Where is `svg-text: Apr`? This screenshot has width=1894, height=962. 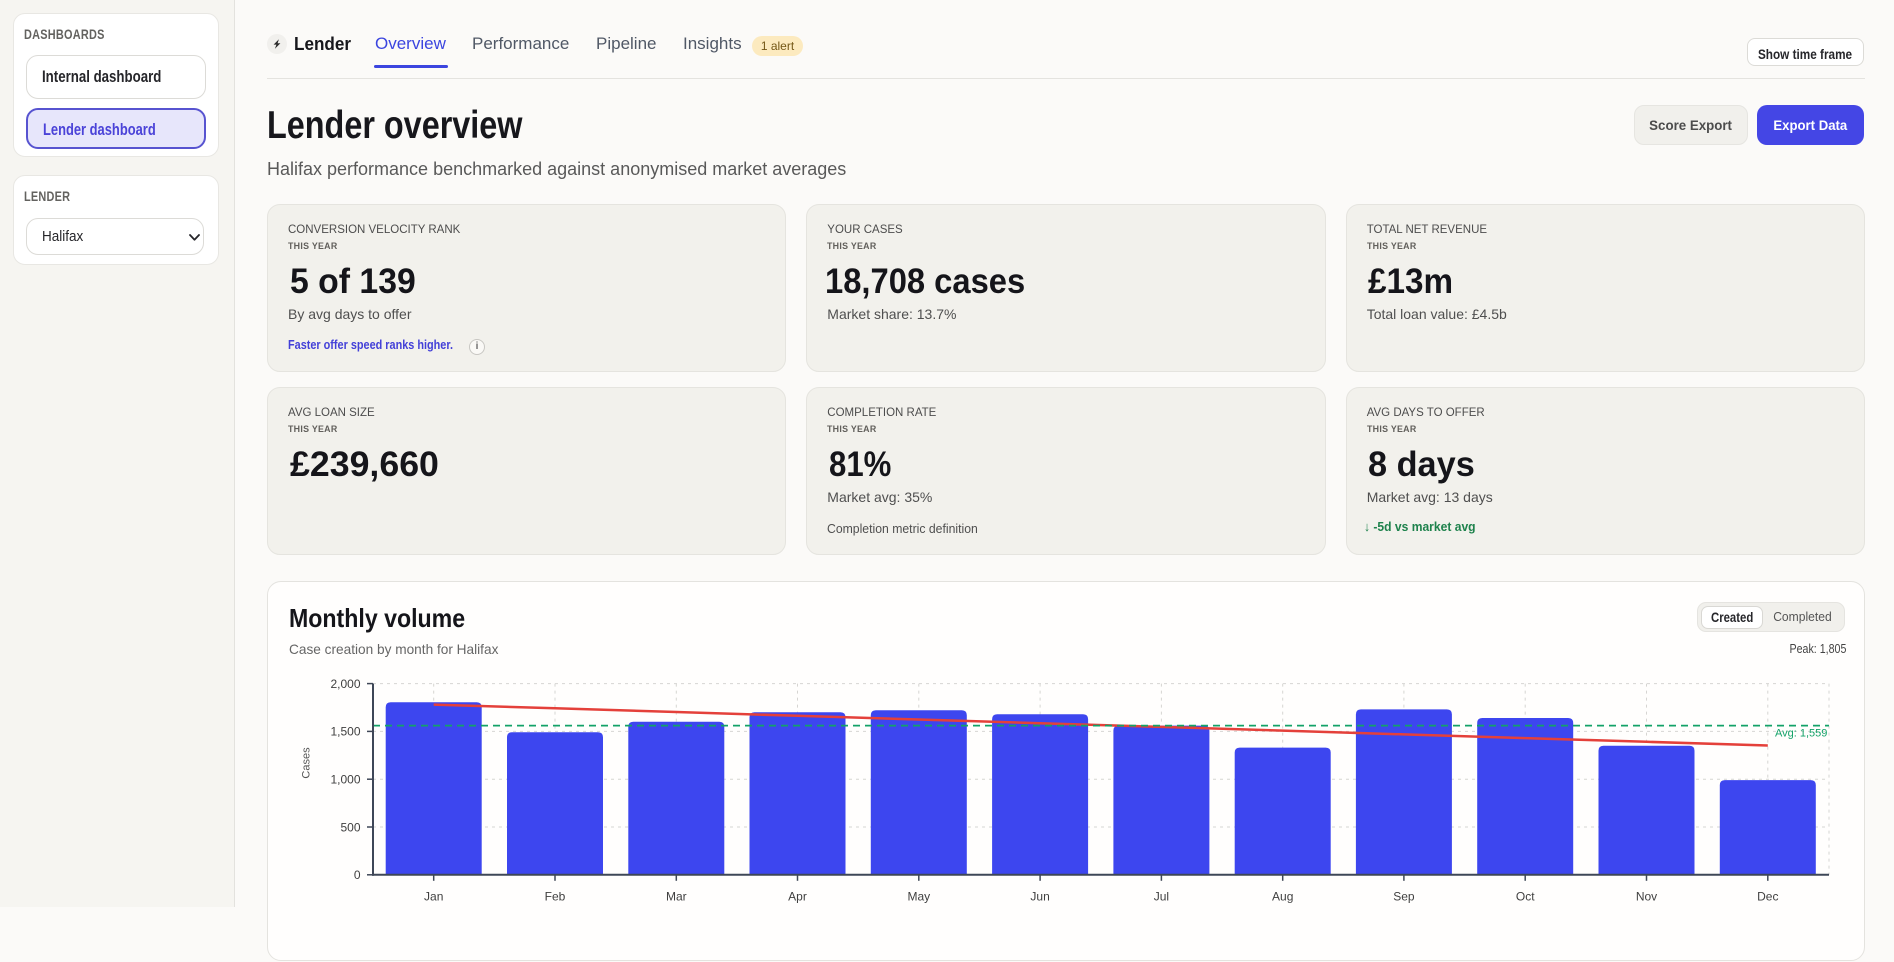
svg-text: Apr is located at coordinates (797, 896).